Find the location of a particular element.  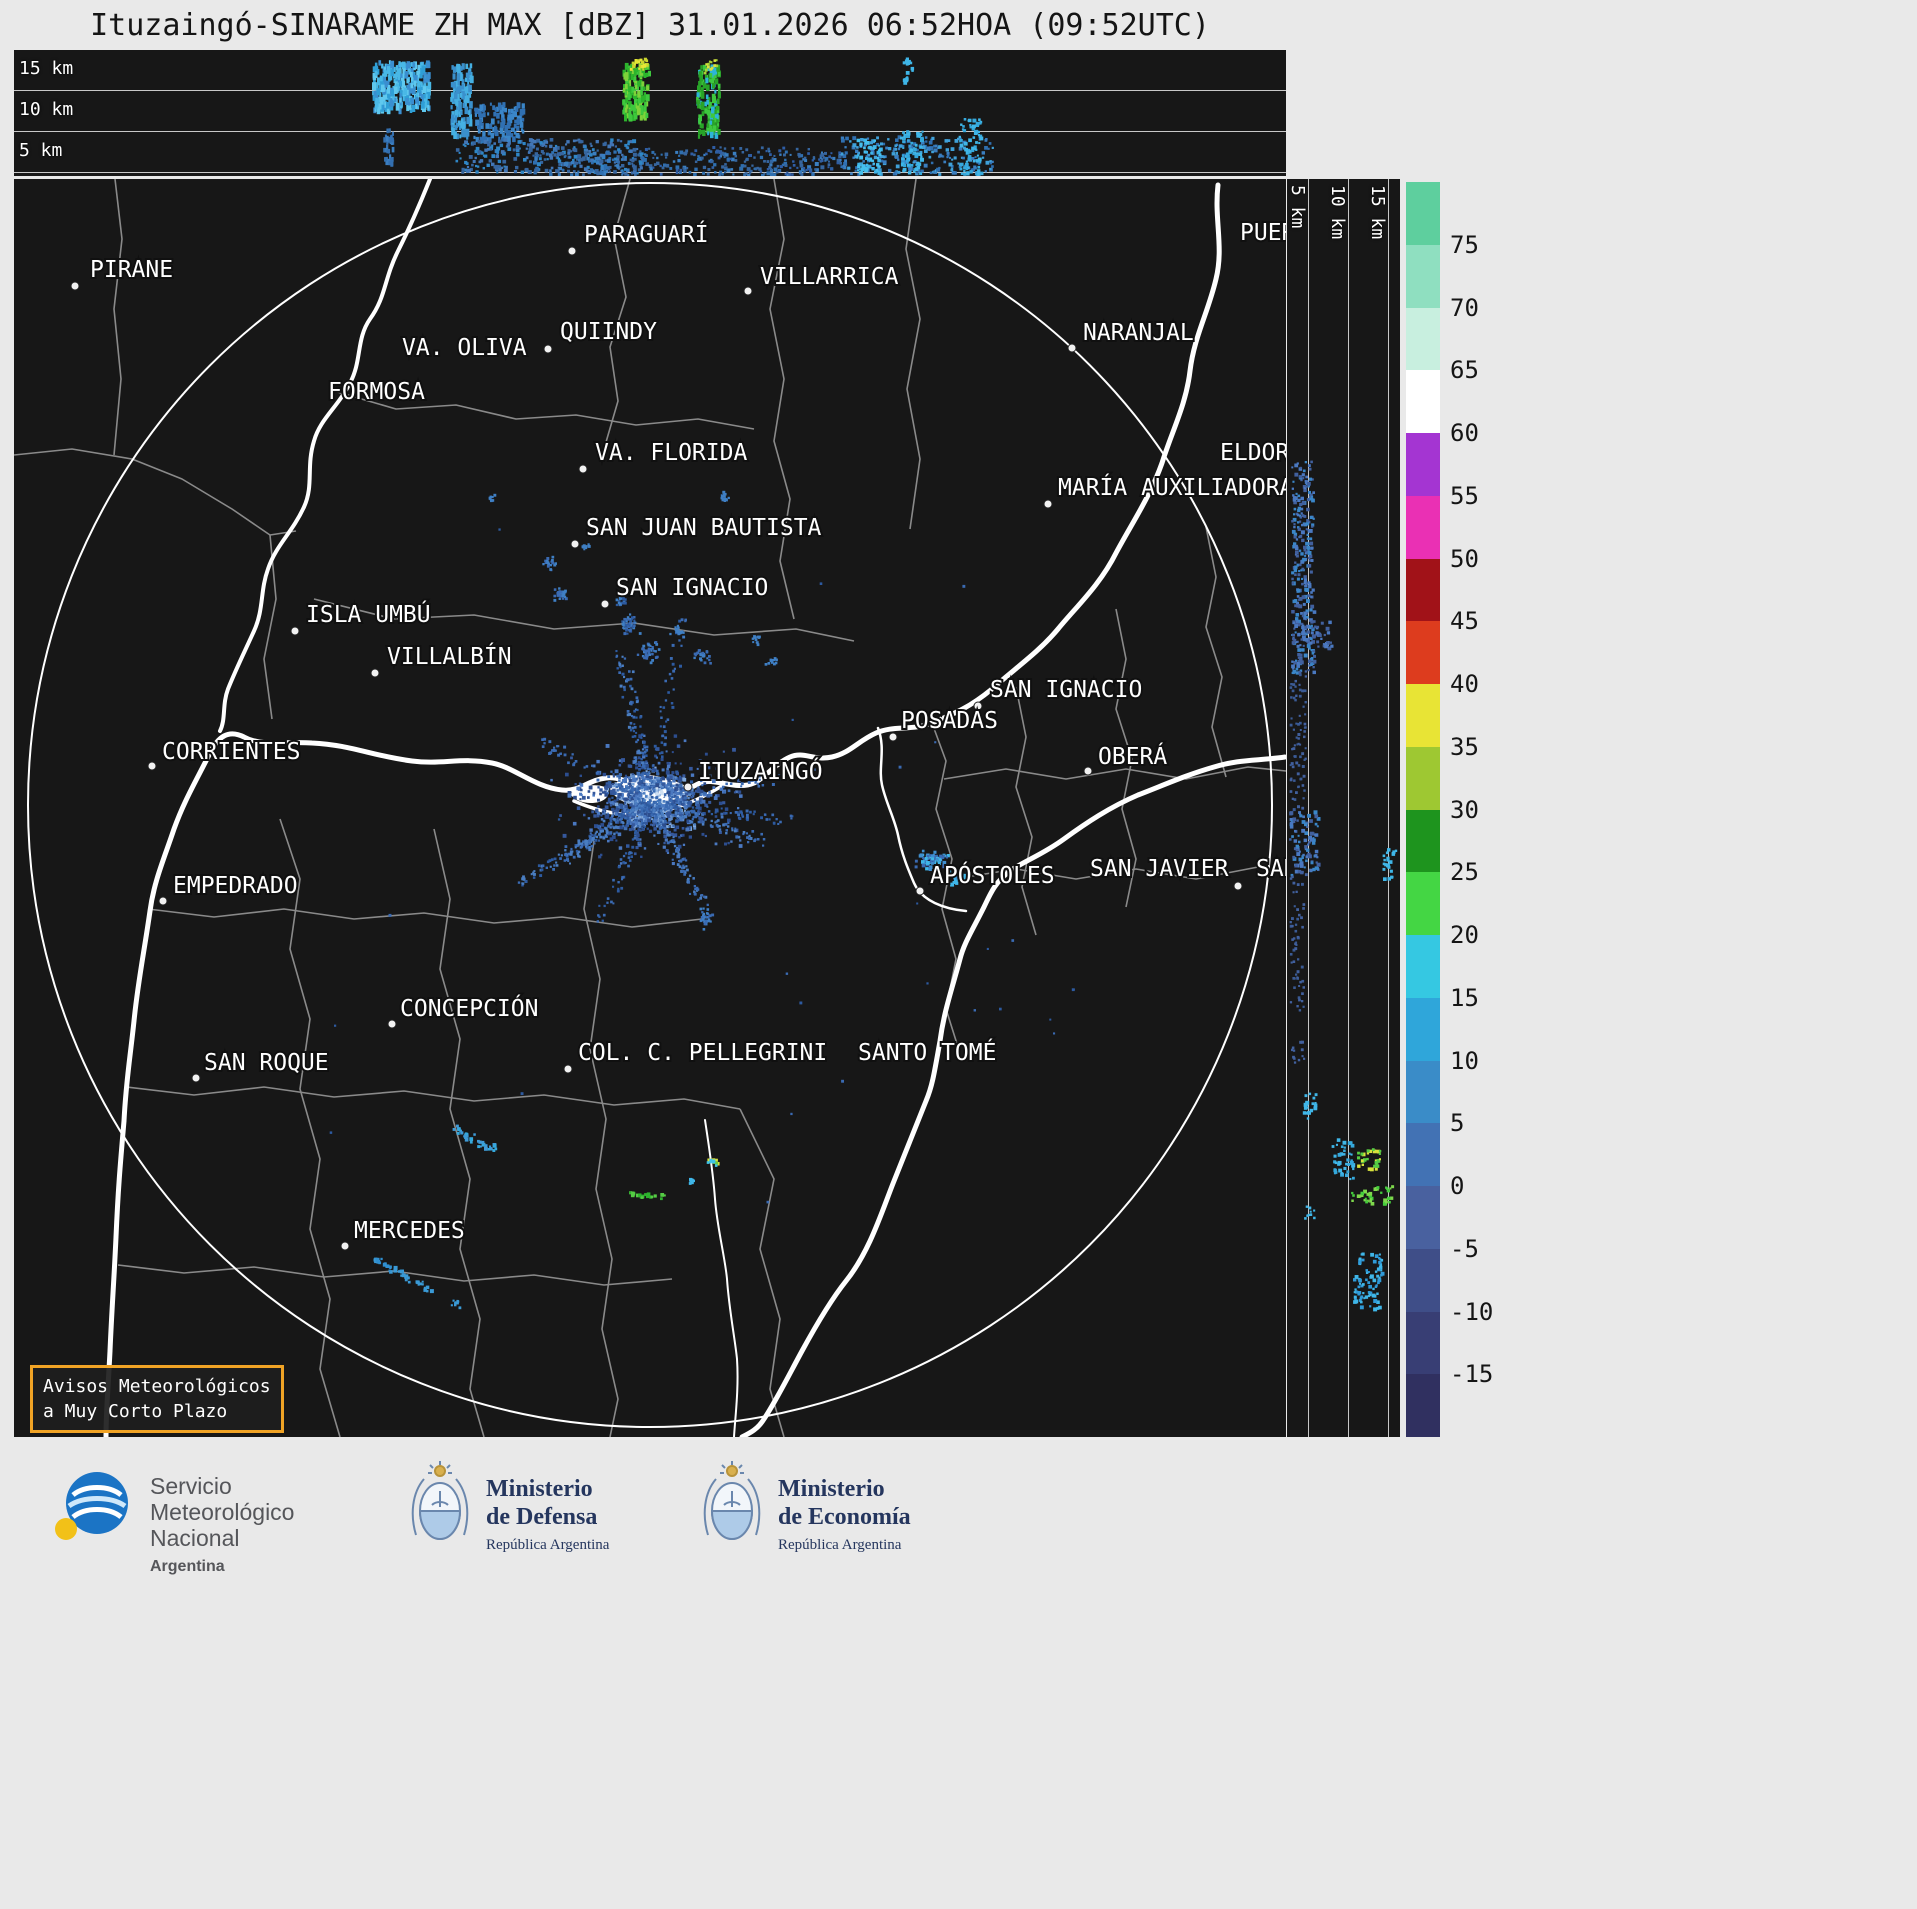

colorbar-tick-label: -15 is located at coordinates (1472, 1374).